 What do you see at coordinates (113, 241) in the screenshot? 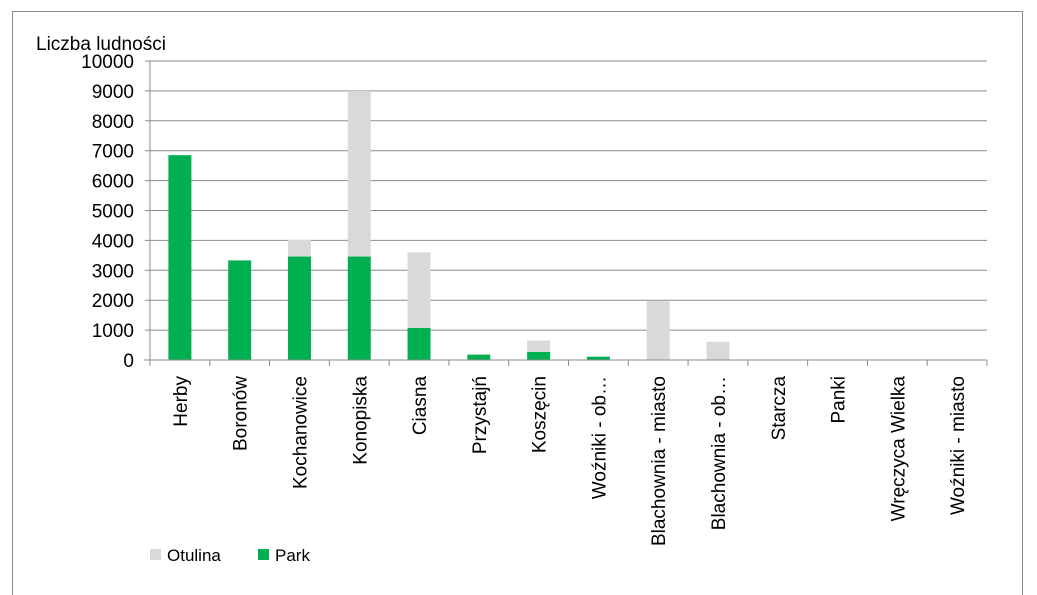
I see `y-tick-label: 4000` at bounding box center [113, 241].